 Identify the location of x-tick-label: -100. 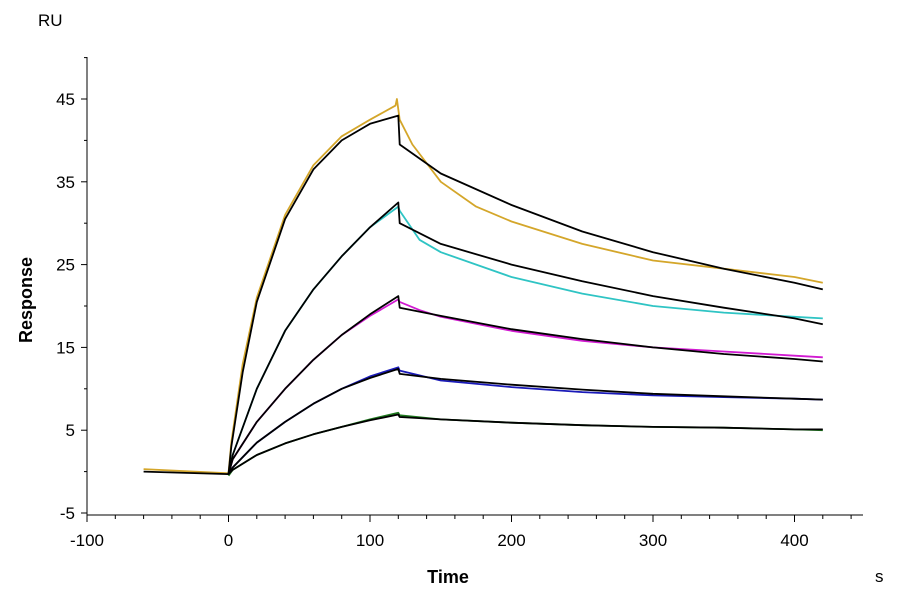
(87, 540).